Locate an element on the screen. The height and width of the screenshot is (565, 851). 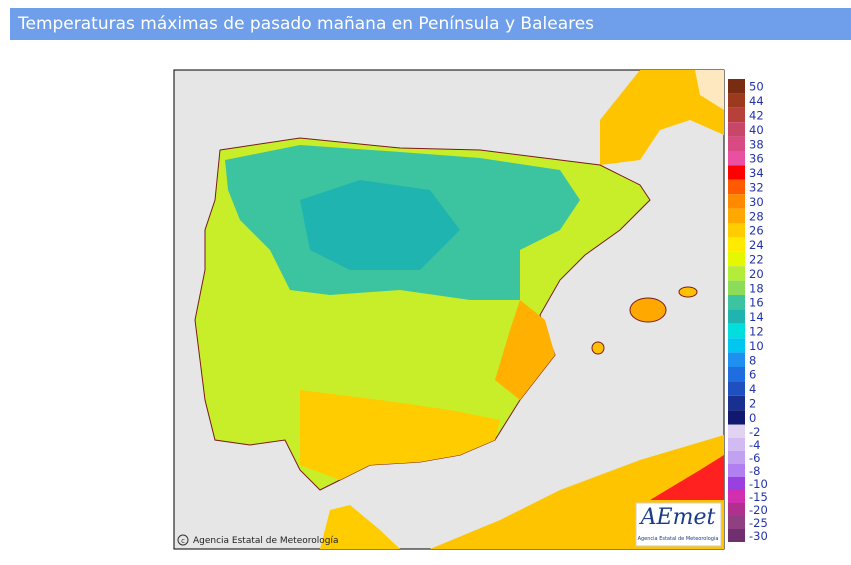
legend-label: 12 is located at coordinates (756, 332).